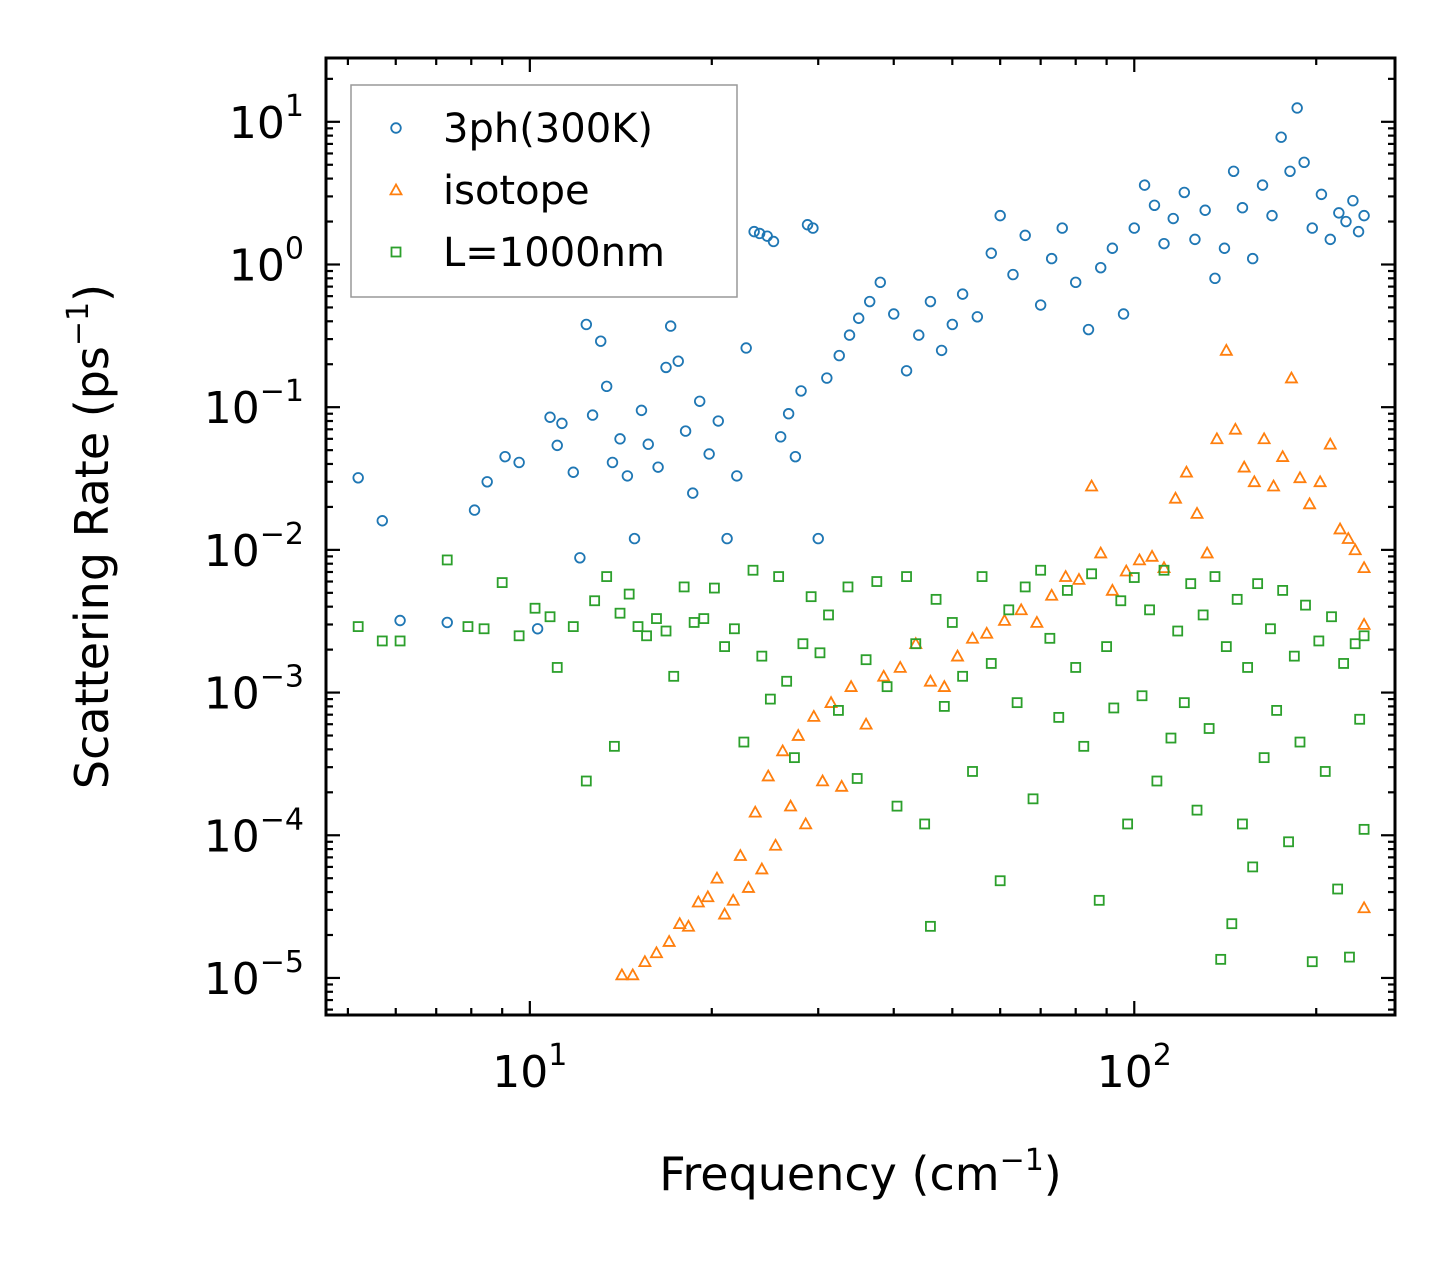  Describe the element at coordinates (1053, 1174) in the screenshot. I see `x-axis-label-close: )` at that location.